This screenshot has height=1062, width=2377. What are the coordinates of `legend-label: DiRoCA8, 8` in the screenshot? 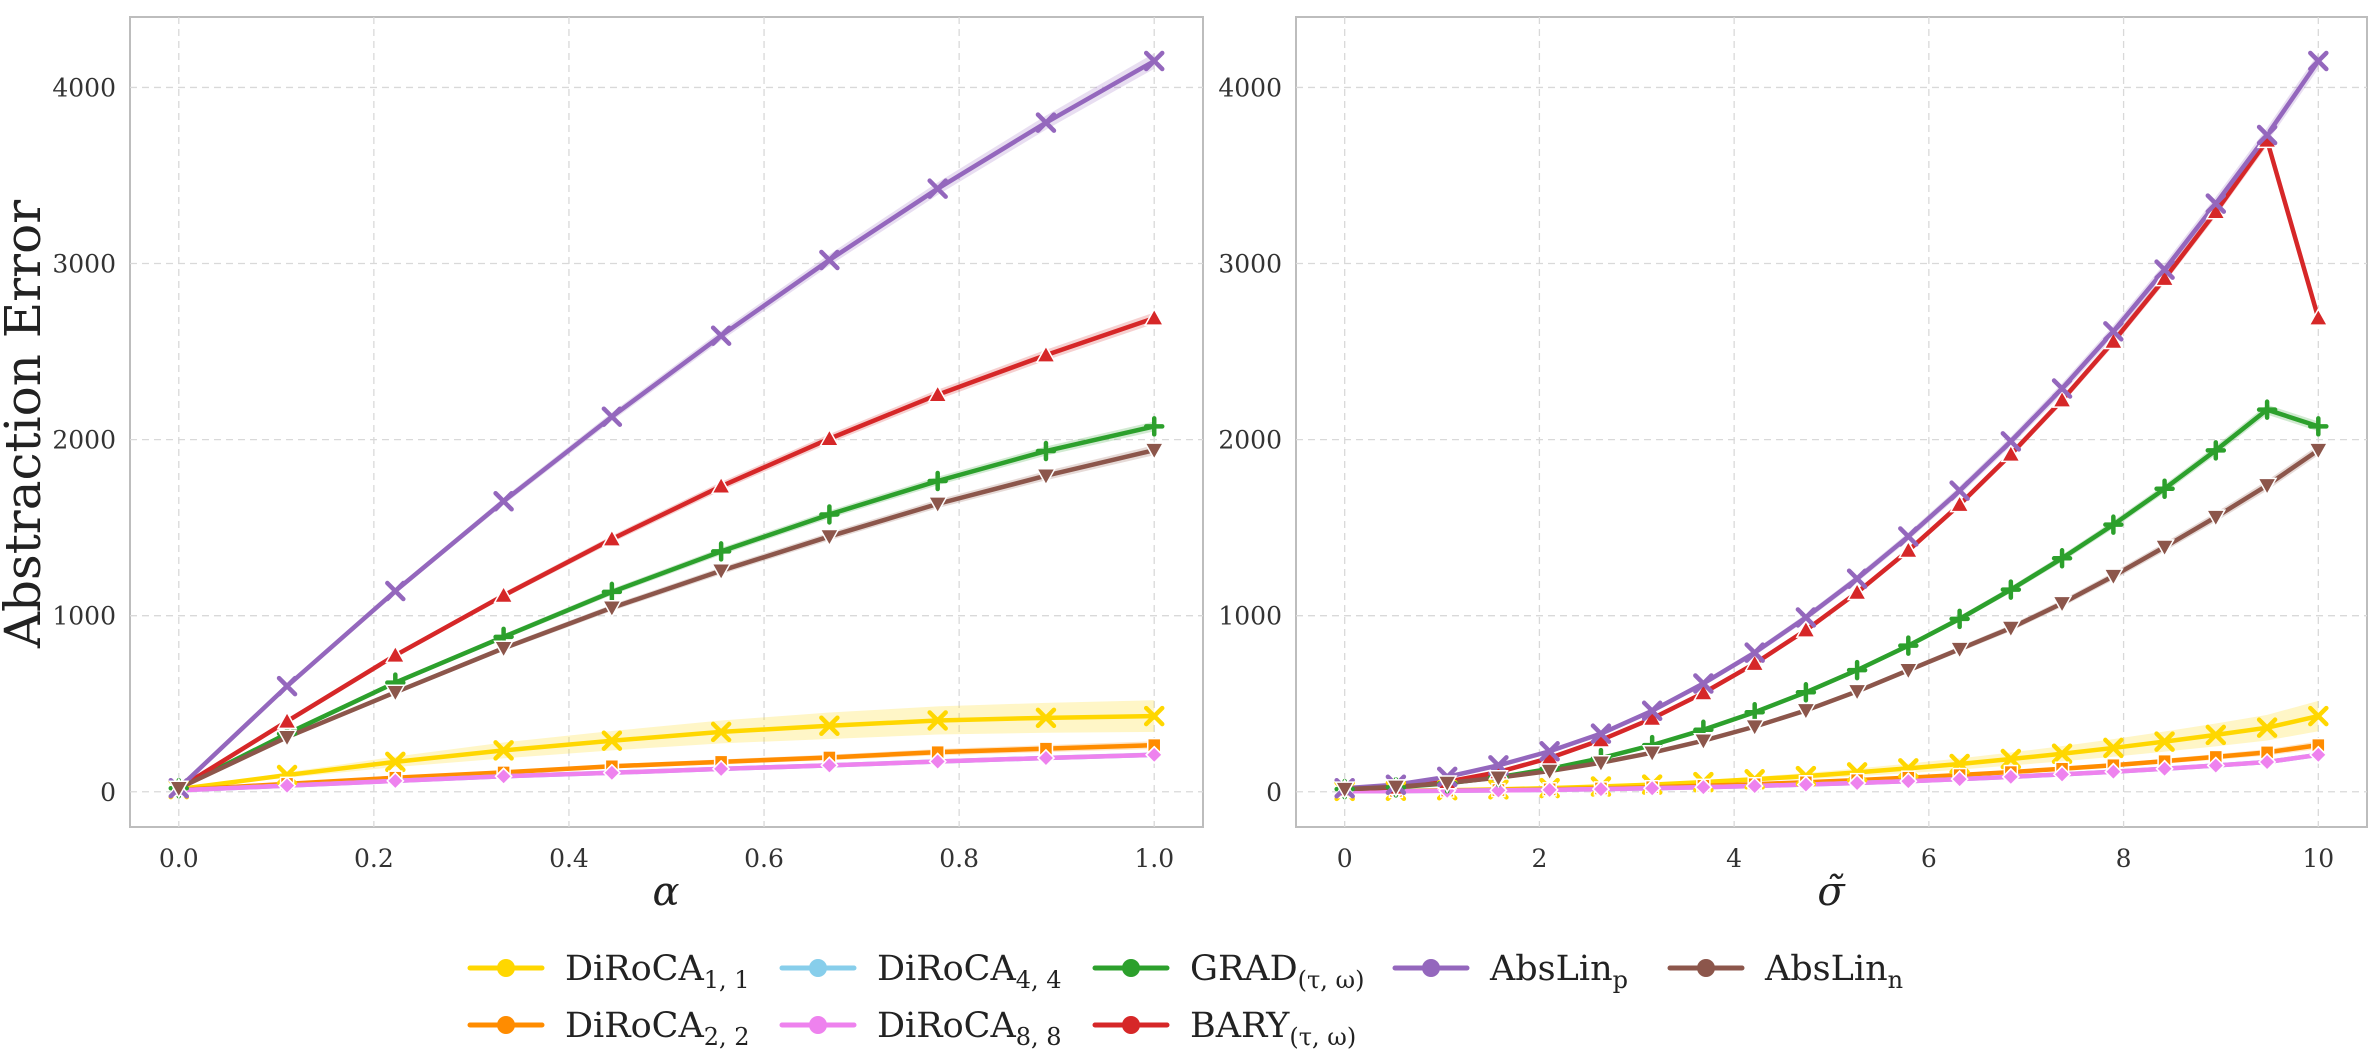 It's located at (969, 1028).